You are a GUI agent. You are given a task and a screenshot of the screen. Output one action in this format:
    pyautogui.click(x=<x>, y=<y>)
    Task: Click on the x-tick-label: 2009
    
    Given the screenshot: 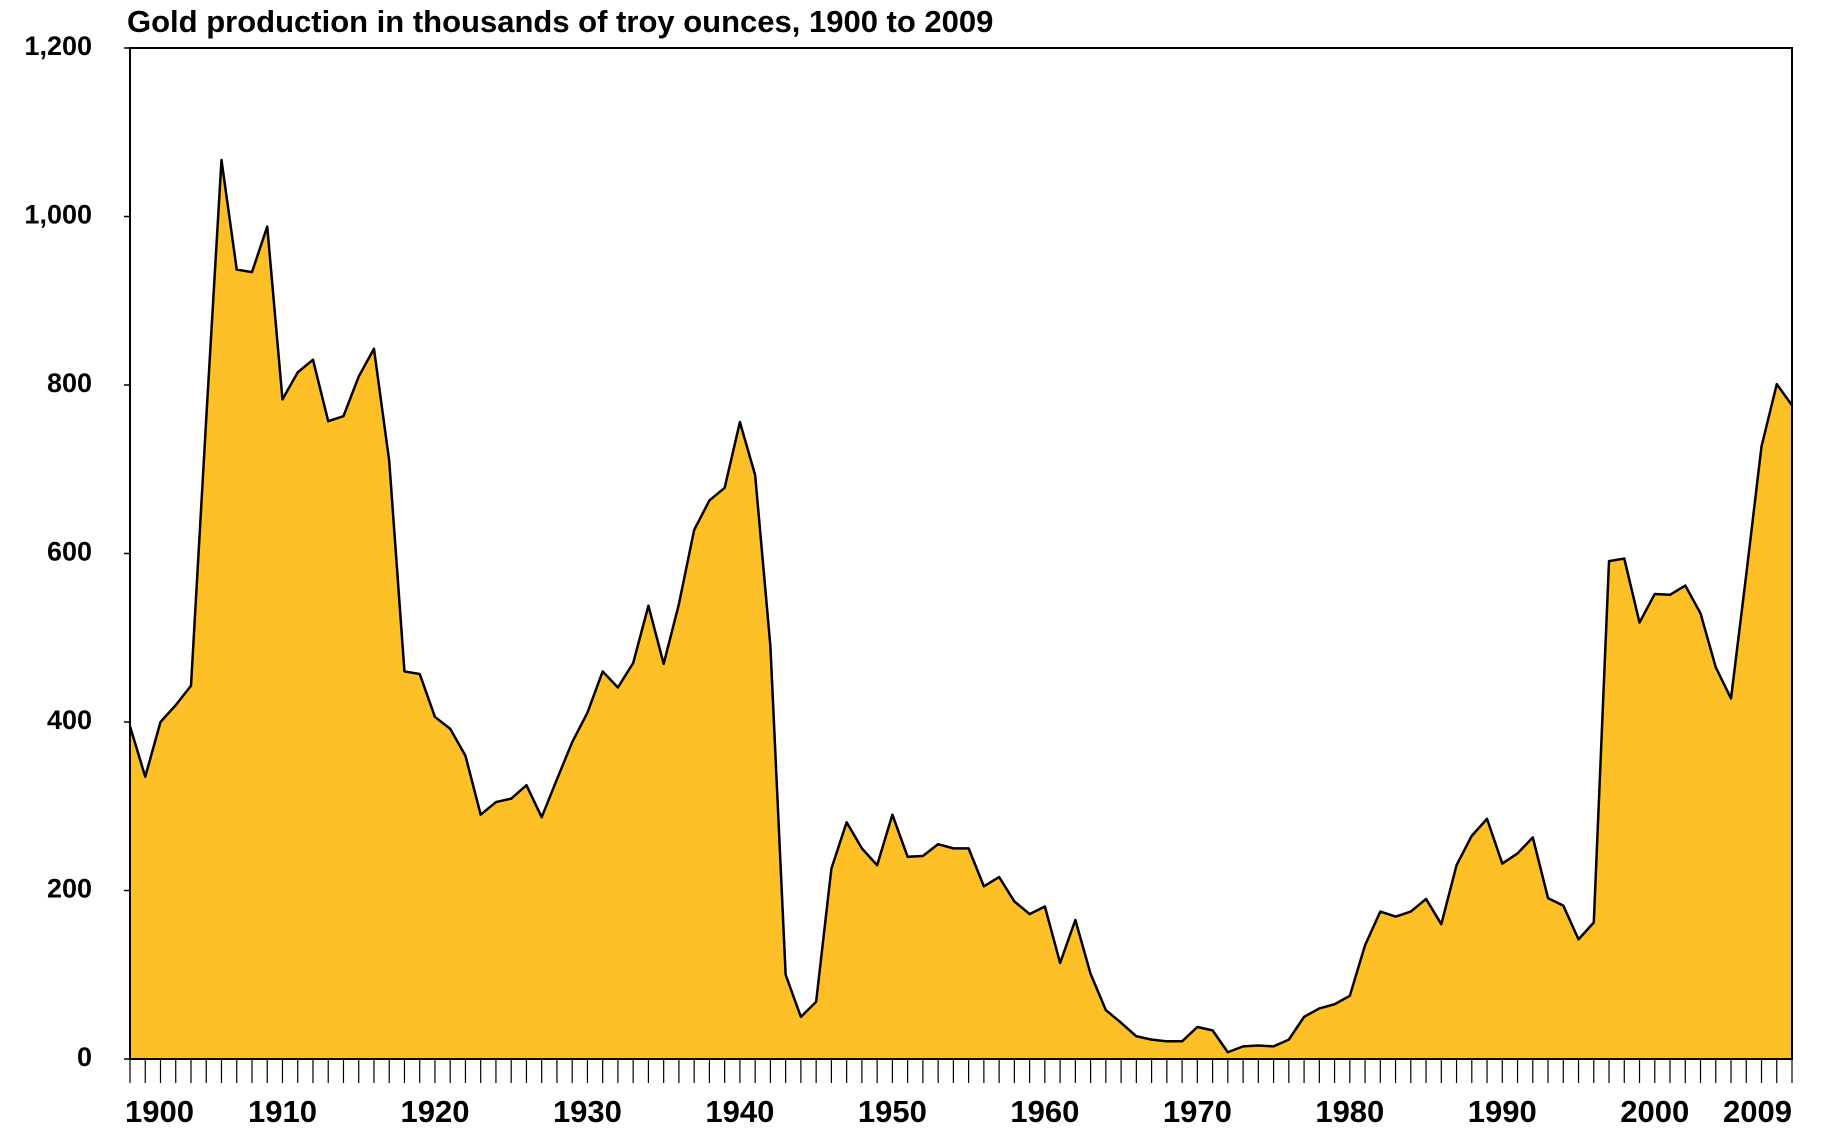 What is the action you would take?
    pyautogui.click(x=1757, y=1111)
    